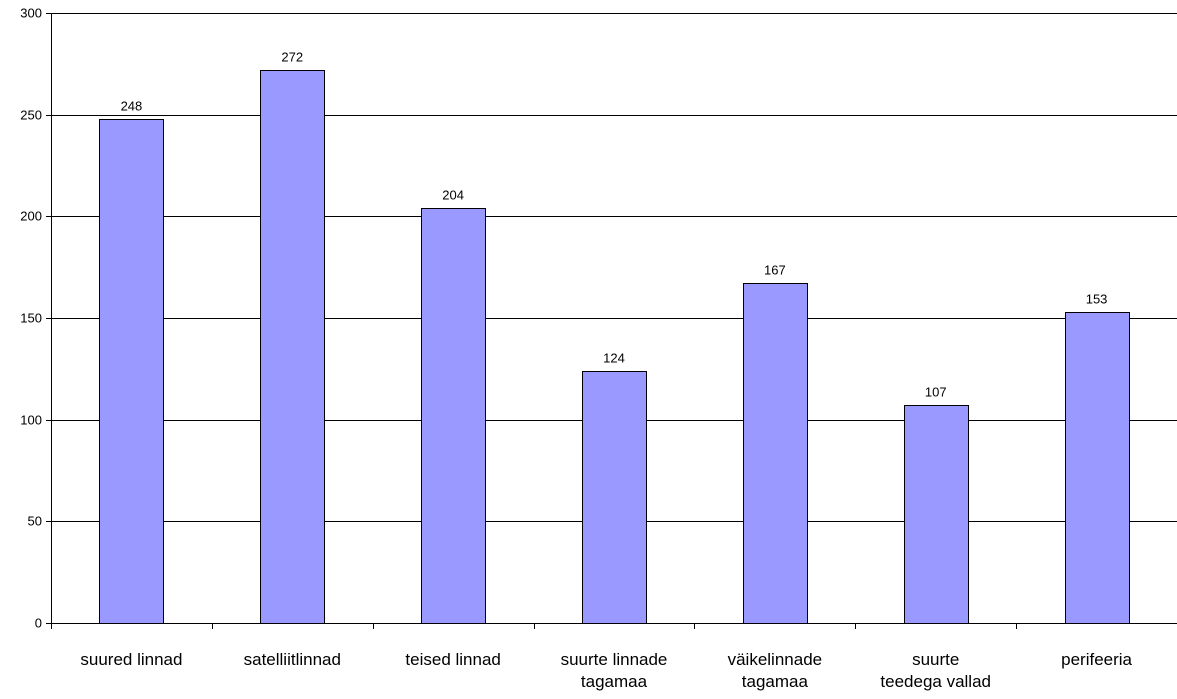 The image size is (1177, 699). What do you see at coordinates (935, 670) in the screenshot?
I see `x-category-label: suurte teedega vallad` at bounding box center [935, 670].